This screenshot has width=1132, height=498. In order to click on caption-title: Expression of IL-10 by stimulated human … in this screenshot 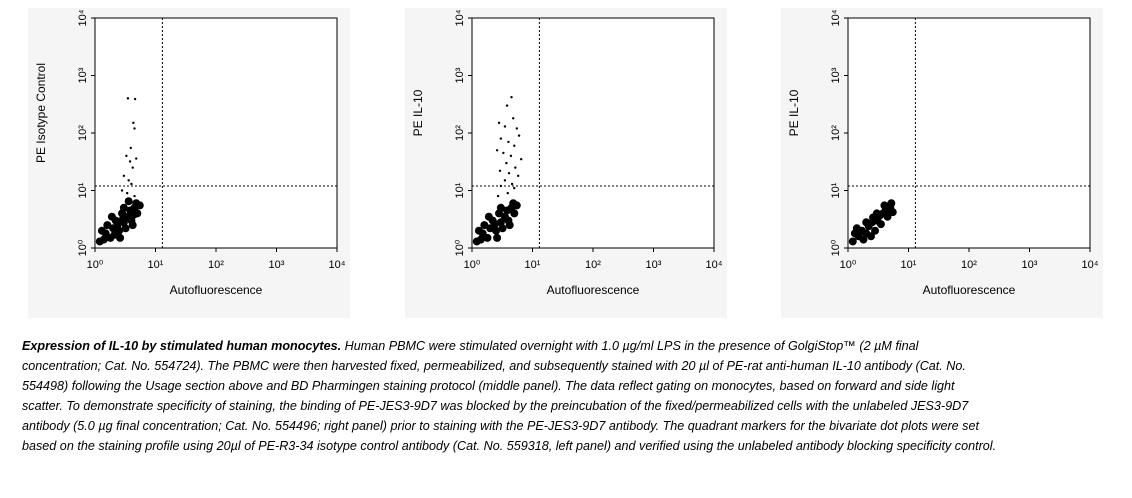, I will do `click(182, 346)`.